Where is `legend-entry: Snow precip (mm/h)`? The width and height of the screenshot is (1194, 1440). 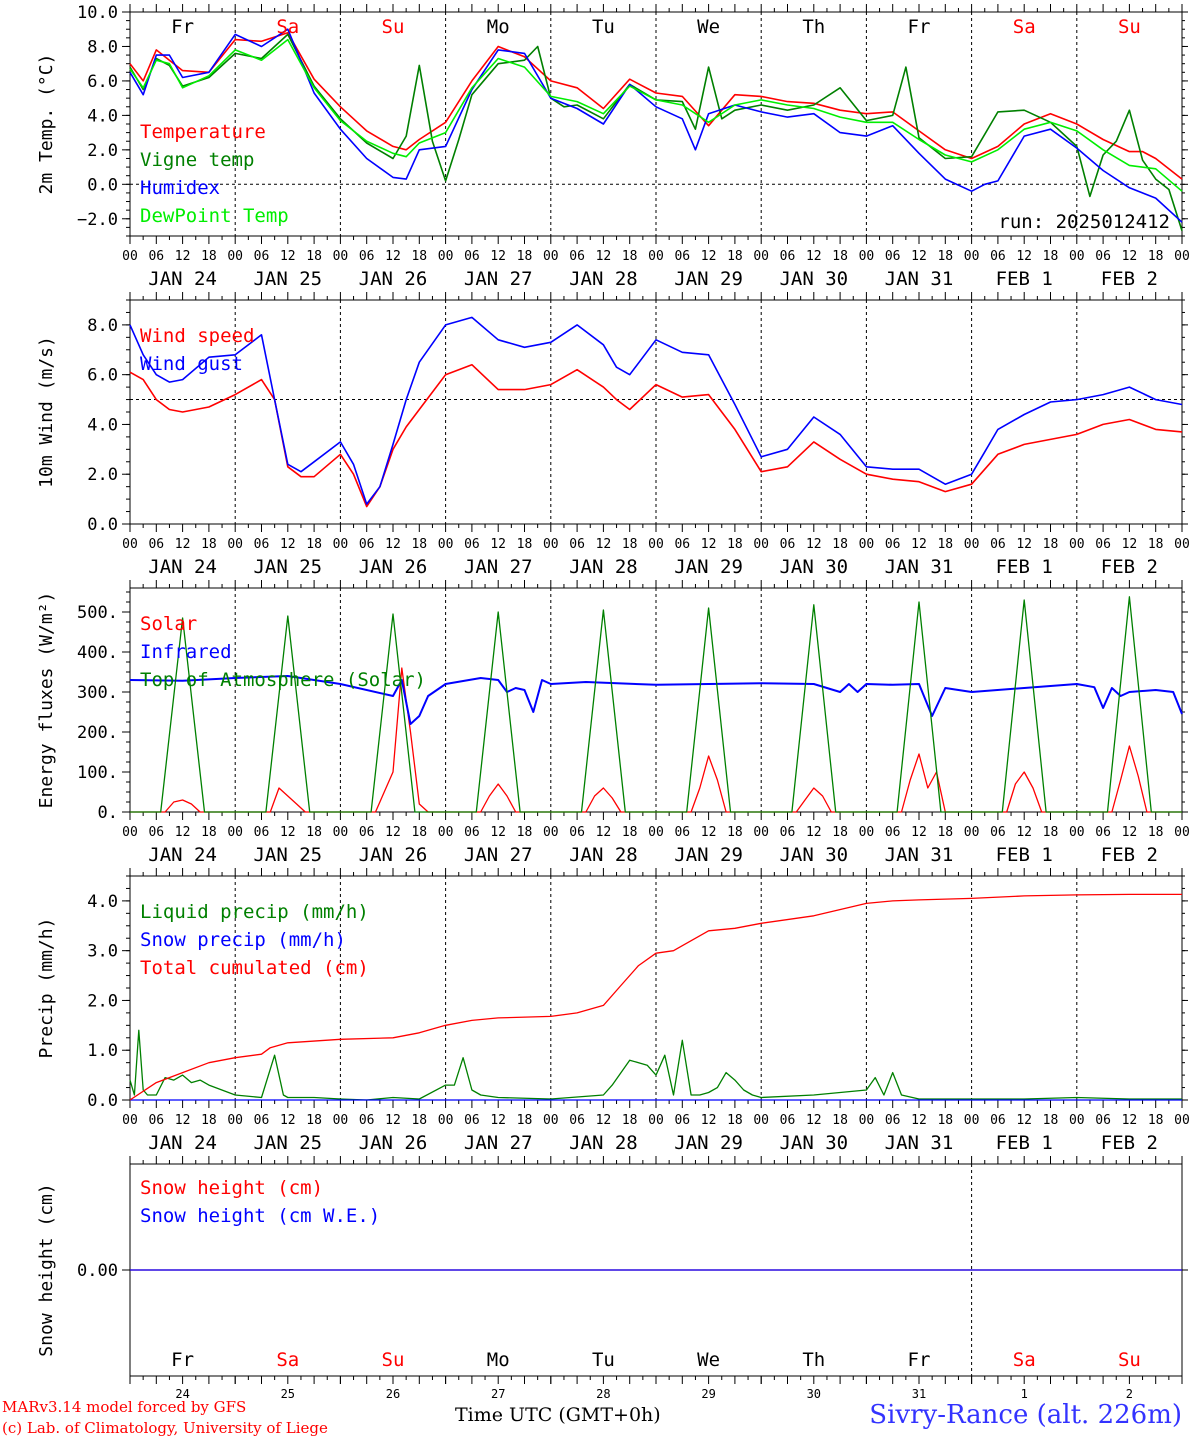 legend-entry: Snow precip (mm/h) is located at coordinates (243, 940).